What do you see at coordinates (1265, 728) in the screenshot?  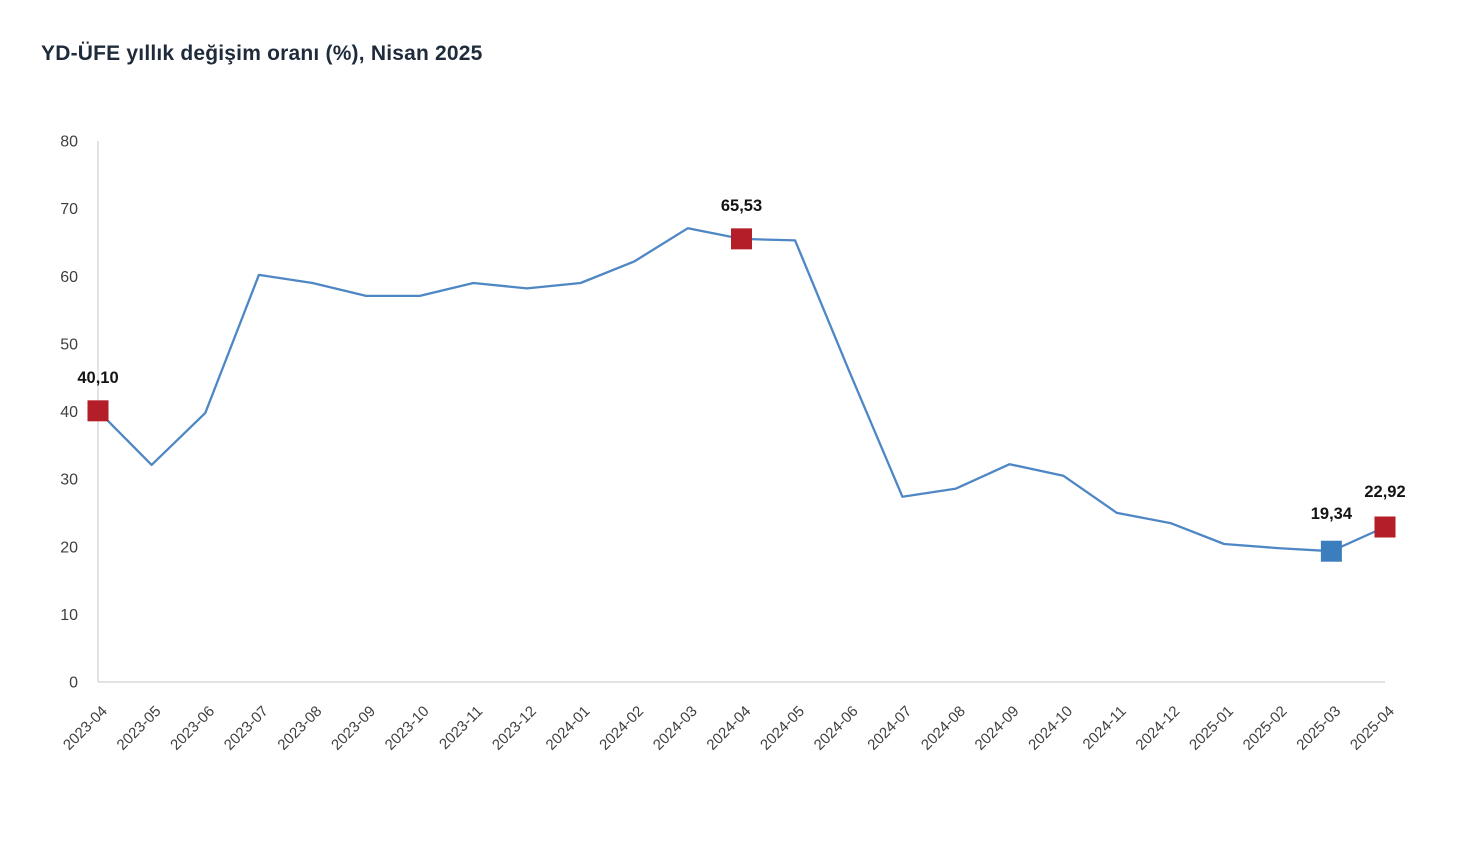 I see `x-tick-label: 2025-02` at bounding box center [1265, 728].